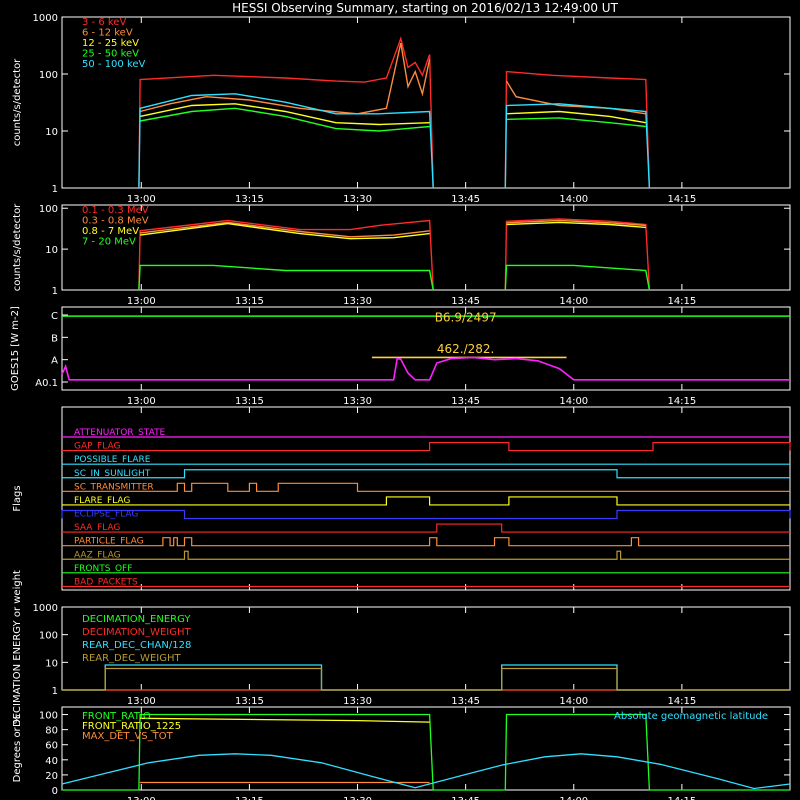 This screenshot has width=800, height=800. What do you see at coordinates (103, 569) in the screenshot?
I see `flag-label: FRONTS_OFF` at bounding box center [103, 569].